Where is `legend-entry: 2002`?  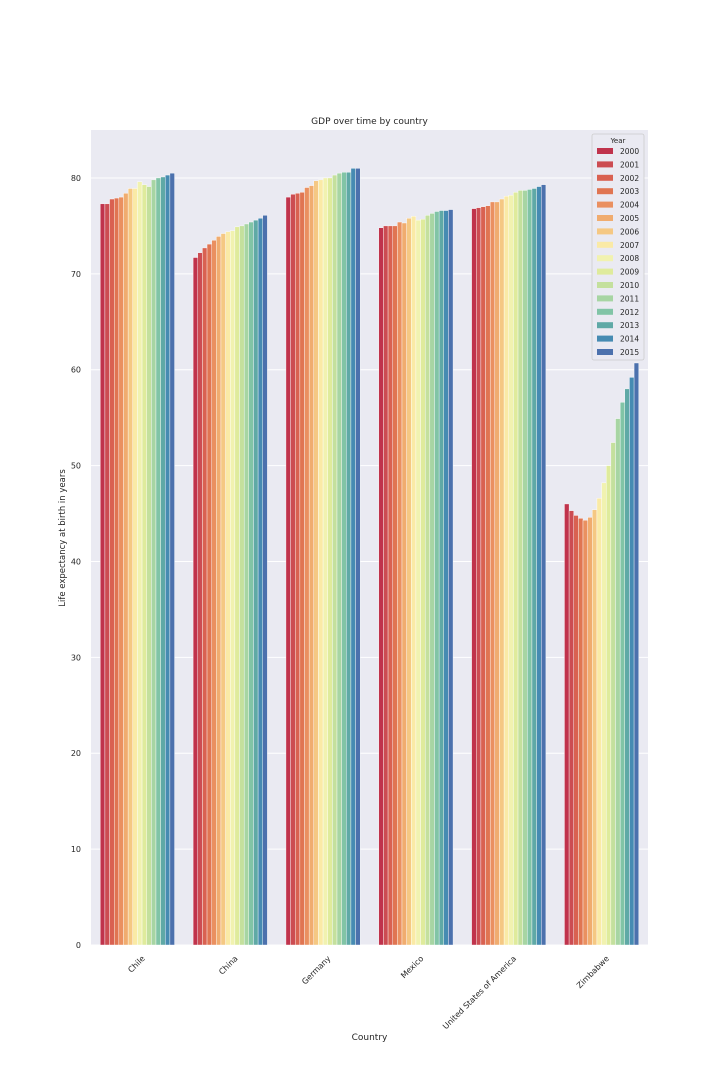
legend-entry: 2002 is located at coordinates (629, 178).